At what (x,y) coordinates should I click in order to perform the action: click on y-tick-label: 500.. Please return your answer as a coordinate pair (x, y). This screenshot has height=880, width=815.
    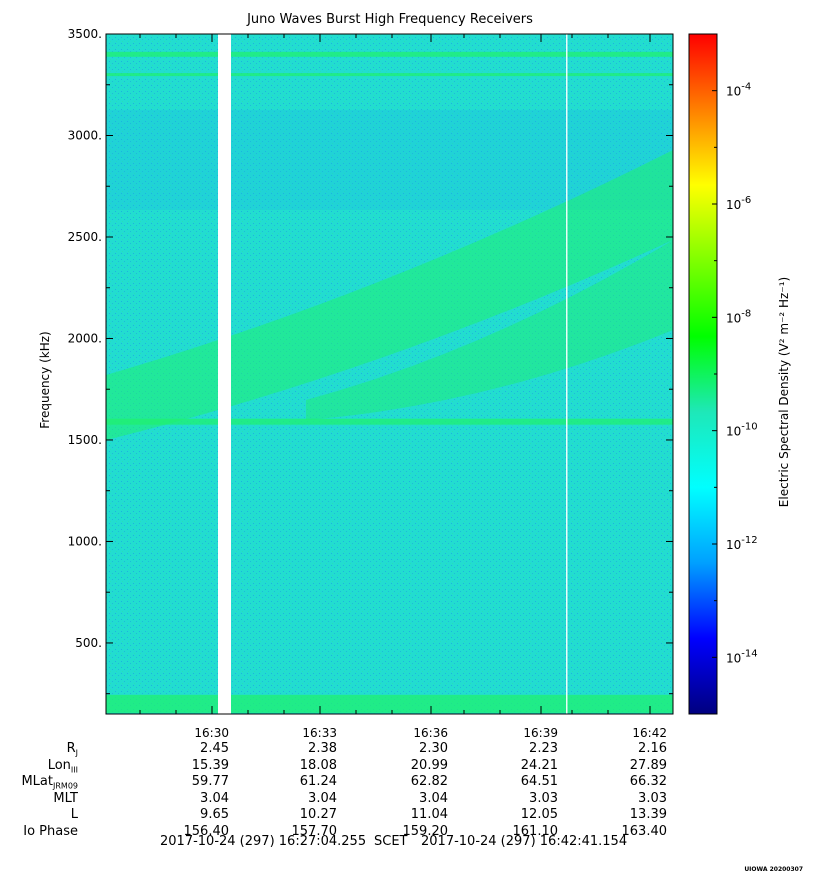
    Looking at the image, I should click on (88, 643).